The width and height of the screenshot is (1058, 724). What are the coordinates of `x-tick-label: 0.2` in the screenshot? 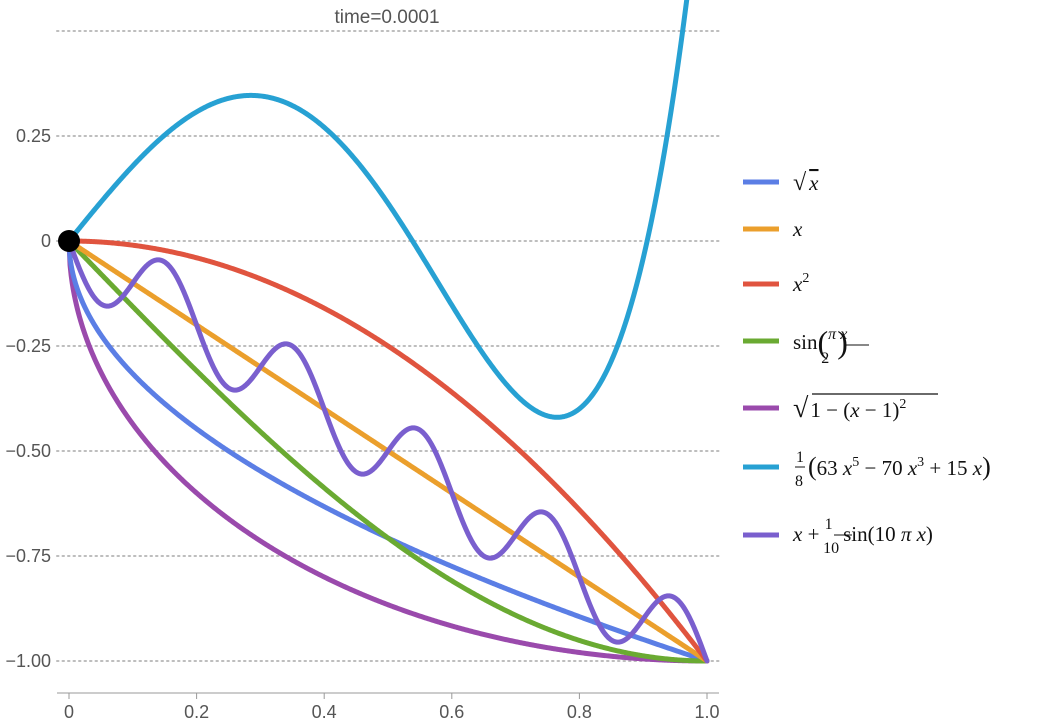 It's located at (196, 712).